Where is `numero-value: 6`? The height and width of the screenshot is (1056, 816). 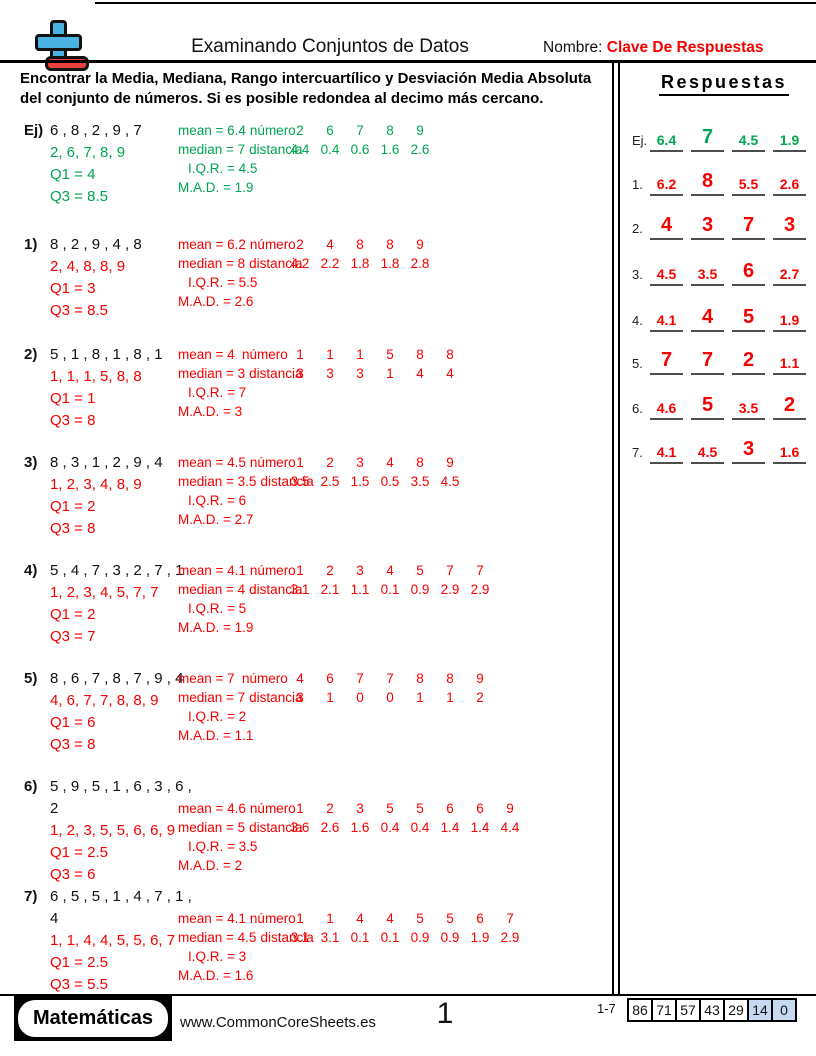
numero-value: 6 is located at coordinates (480, 918).